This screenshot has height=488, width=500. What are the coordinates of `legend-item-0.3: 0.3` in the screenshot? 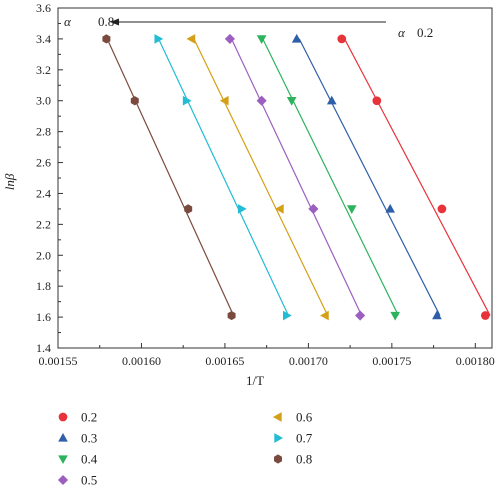 It's located at (77, 438).